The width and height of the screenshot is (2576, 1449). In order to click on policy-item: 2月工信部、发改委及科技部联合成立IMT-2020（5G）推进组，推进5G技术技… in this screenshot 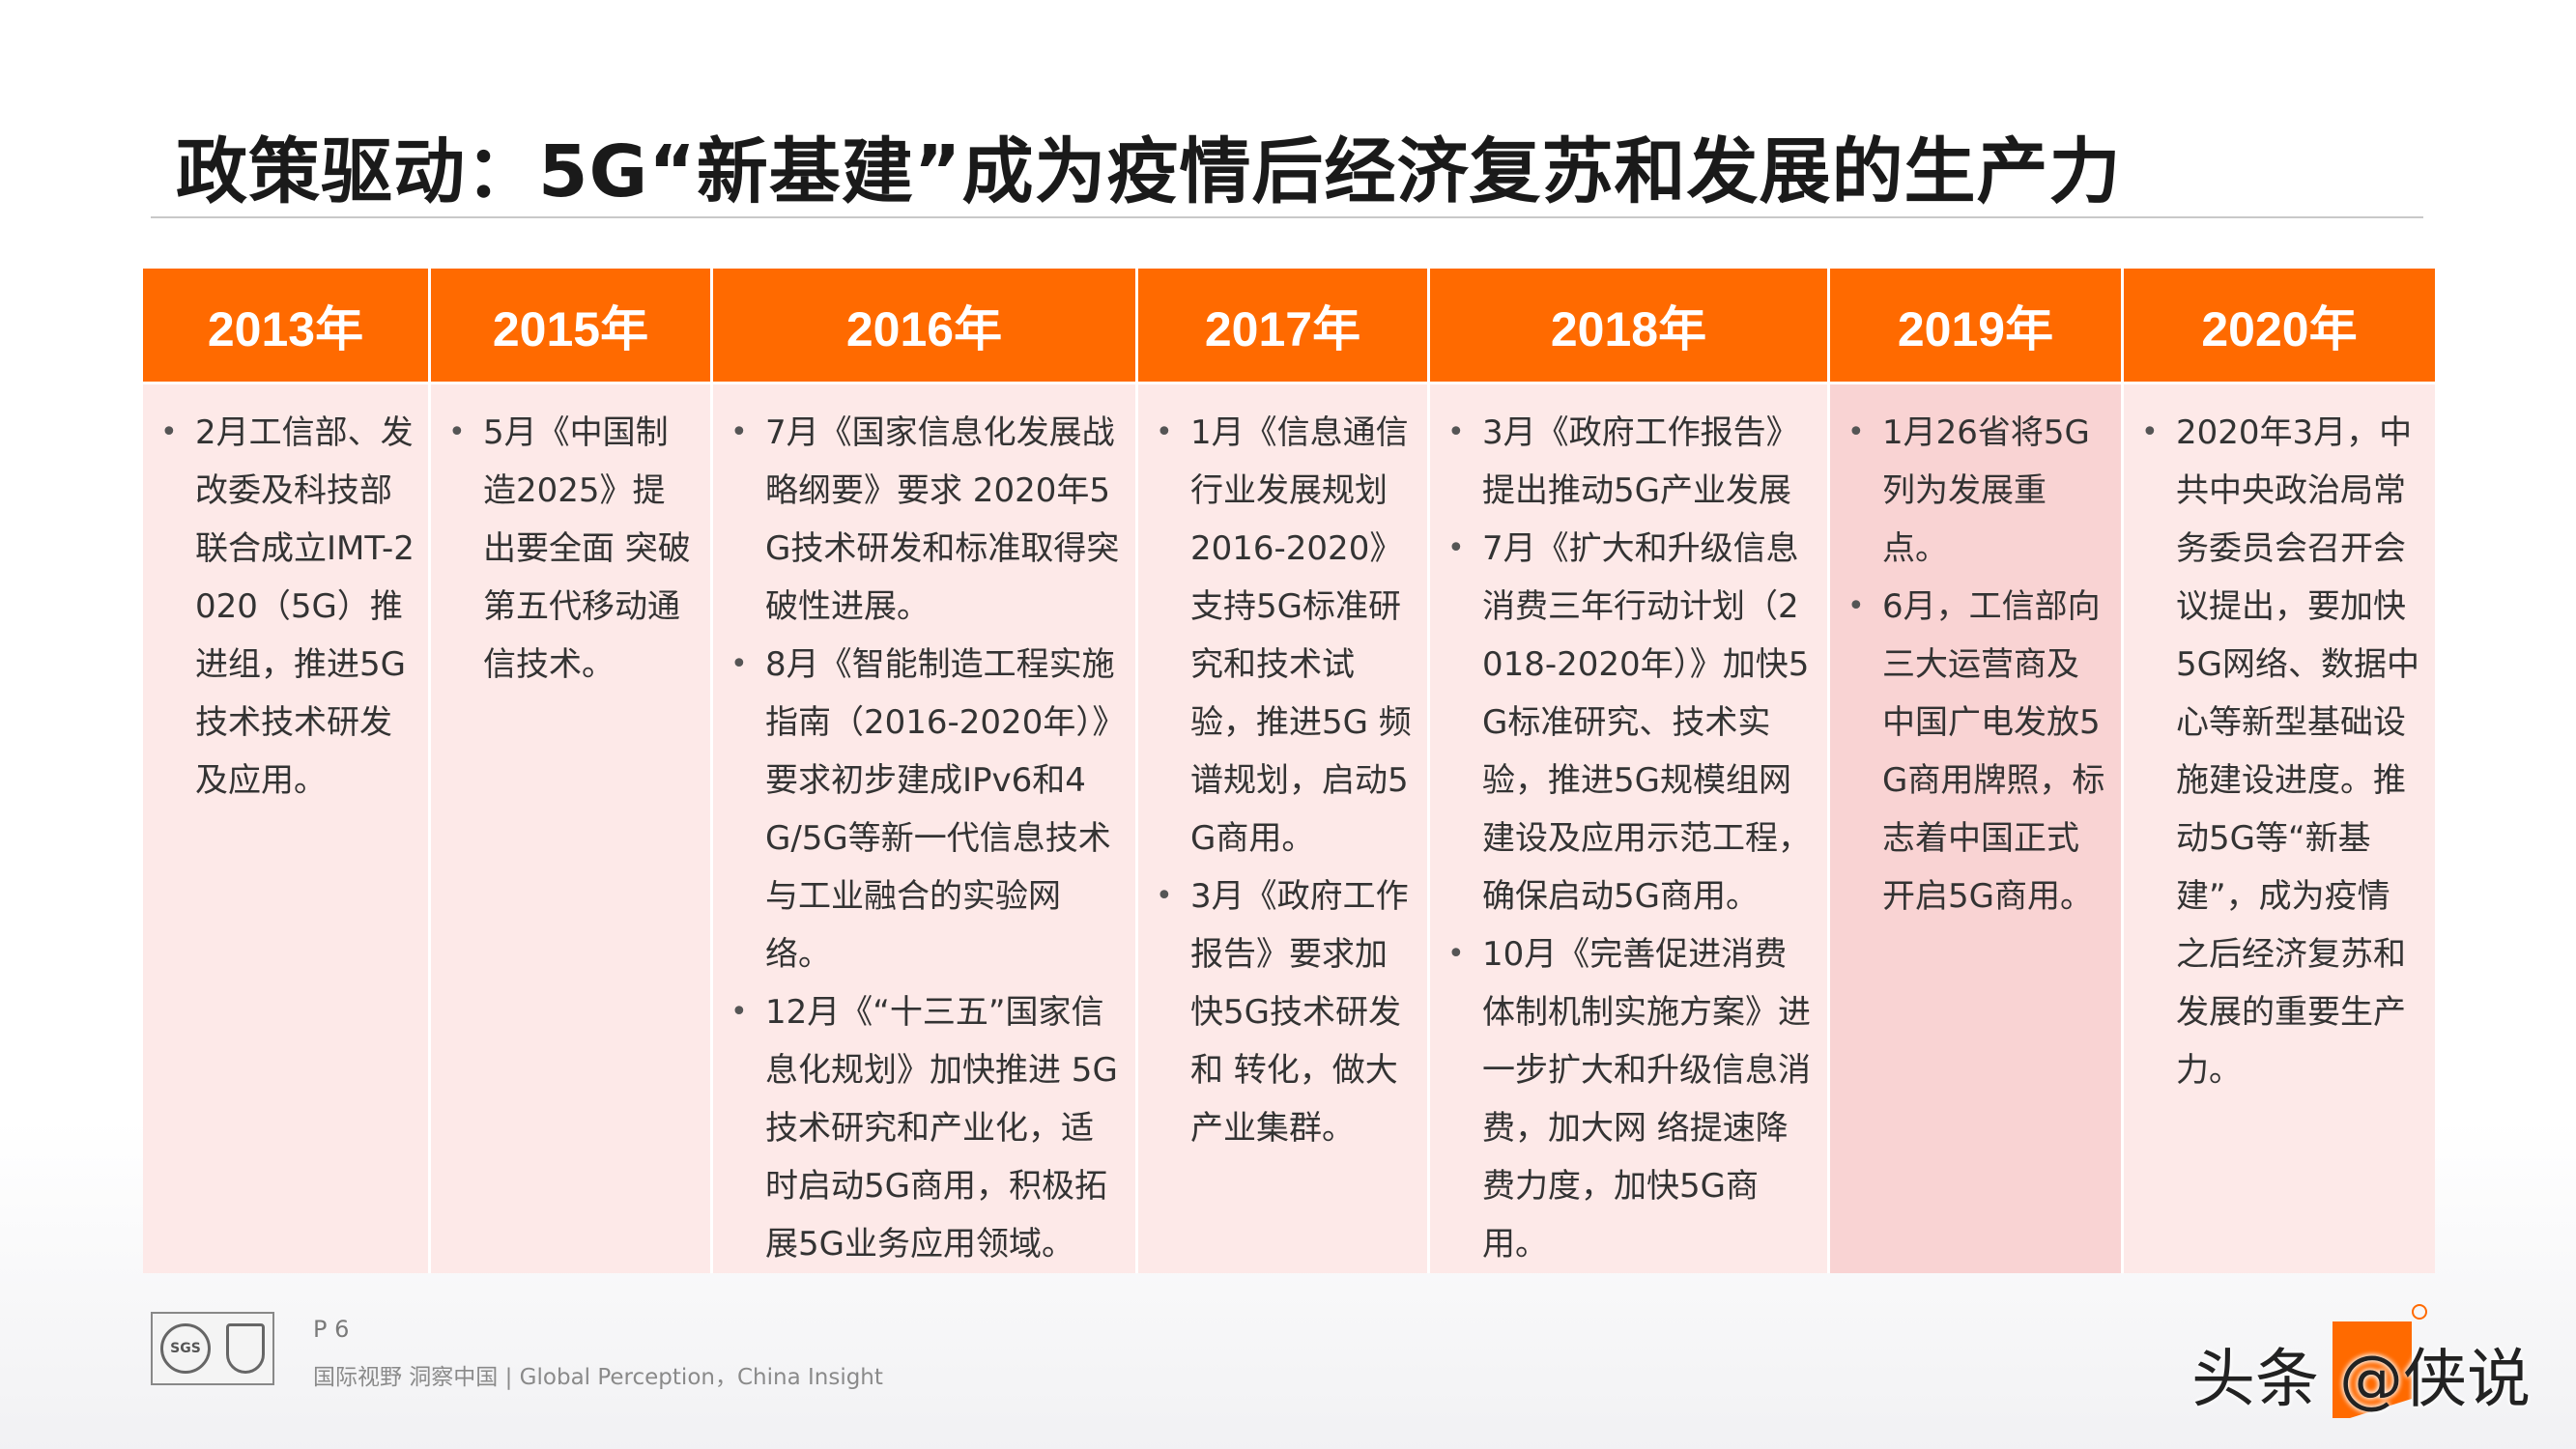, I will do `click(286, 607)`.